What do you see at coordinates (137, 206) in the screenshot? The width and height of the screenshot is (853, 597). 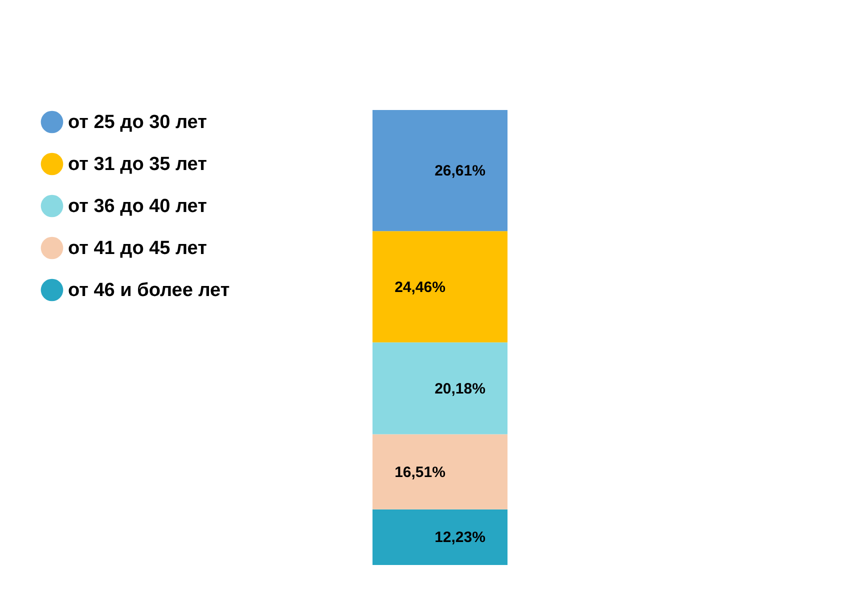 I see `legend-label: от 36 до 40 лет` at bounding box center [137, 206].